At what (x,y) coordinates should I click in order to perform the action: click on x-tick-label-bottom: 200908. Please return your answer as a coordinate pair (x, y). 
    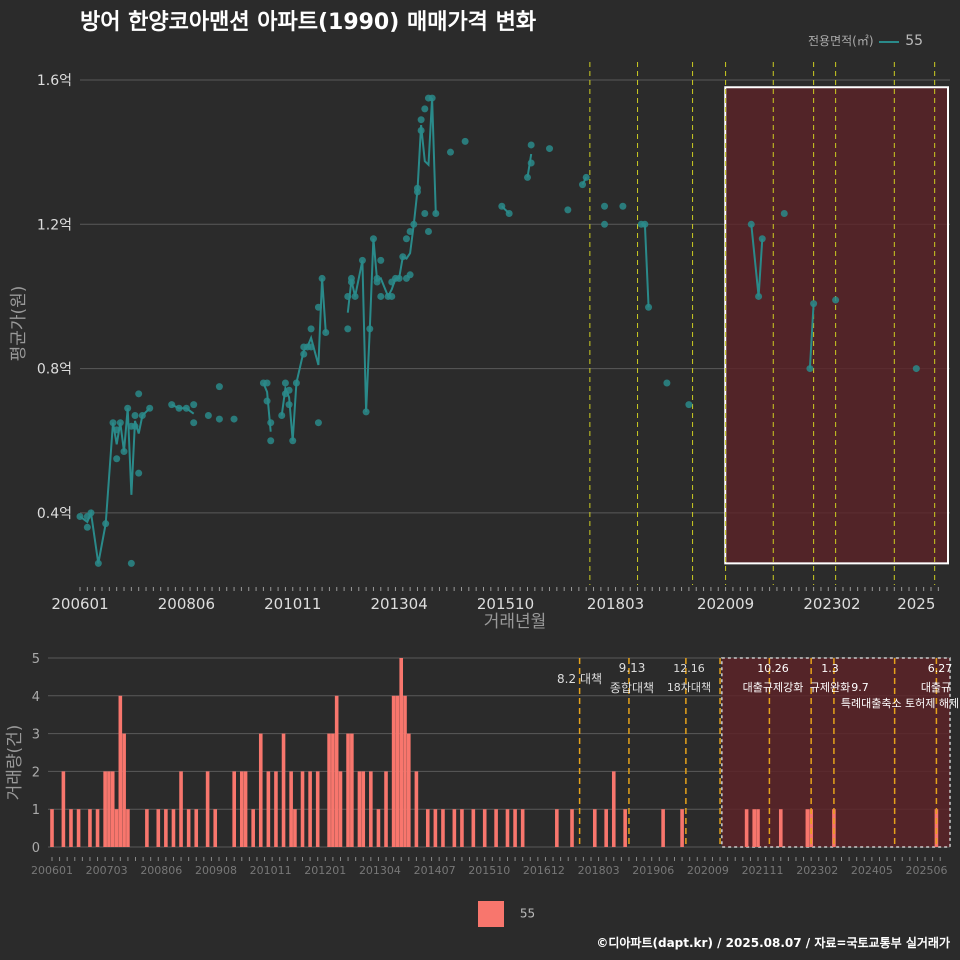
    Looking at the image, I should click on (216, 870).